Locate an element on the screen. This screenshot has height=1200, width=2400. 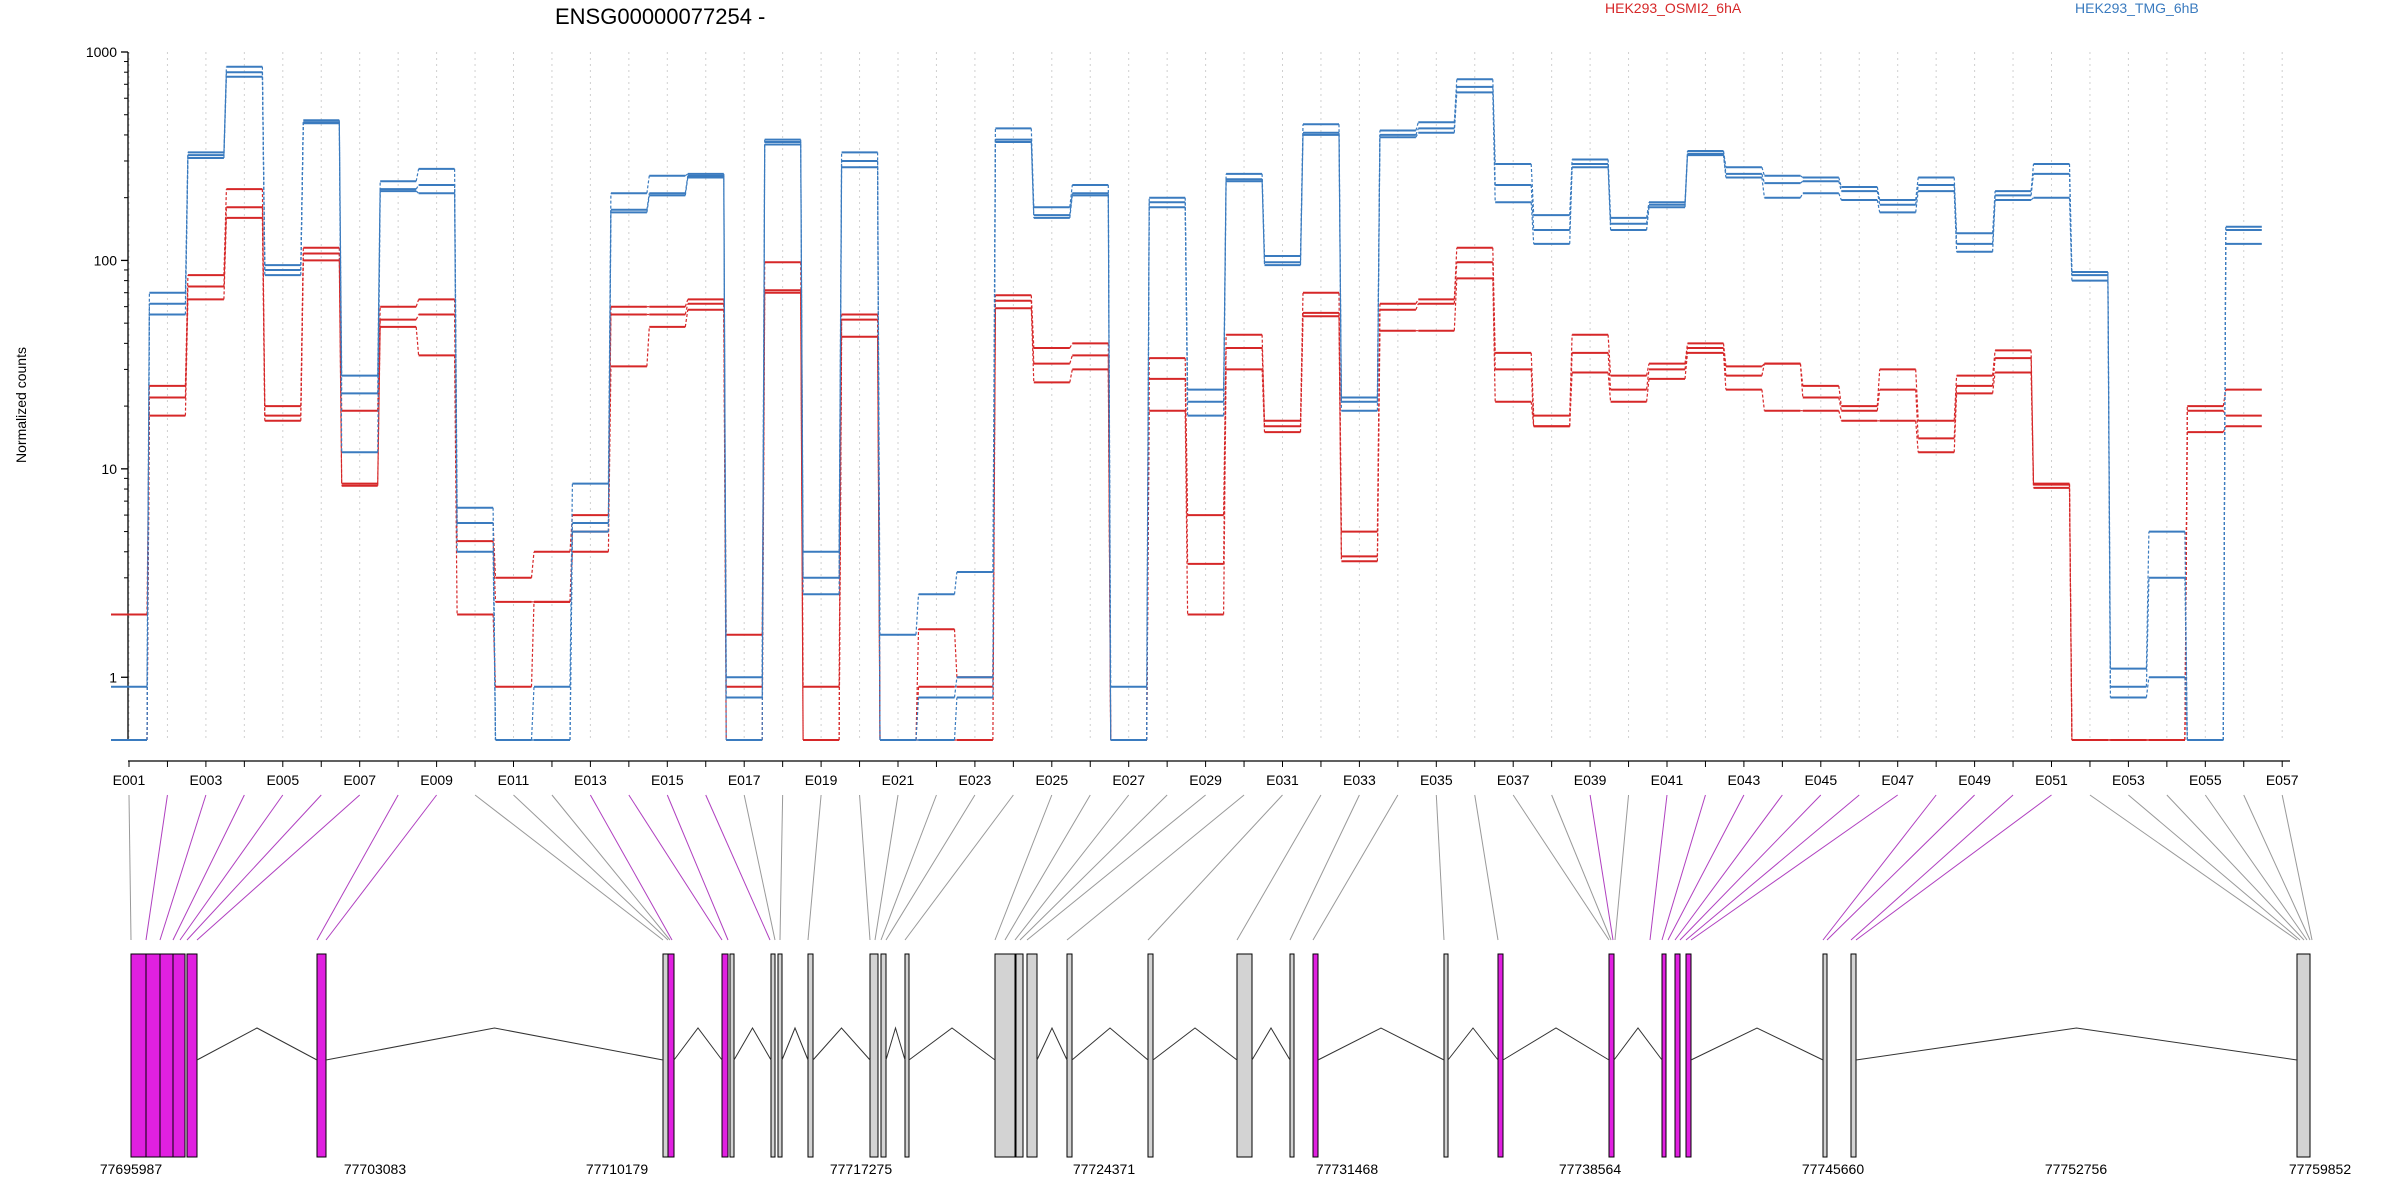
genomic-tick-label: 77703083 is located at coordinates (375, 1169).